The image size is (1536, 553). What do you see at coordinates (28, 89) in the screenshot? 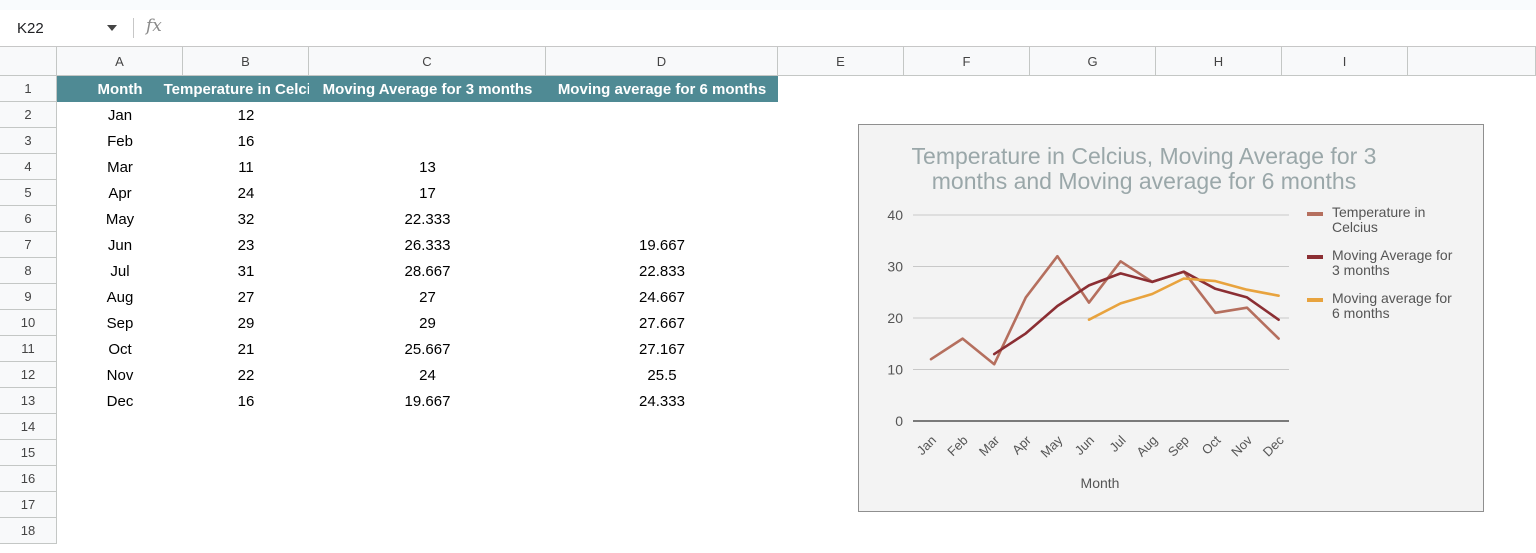
I see `row-header-1: 1` at bounding box center [28, 89].